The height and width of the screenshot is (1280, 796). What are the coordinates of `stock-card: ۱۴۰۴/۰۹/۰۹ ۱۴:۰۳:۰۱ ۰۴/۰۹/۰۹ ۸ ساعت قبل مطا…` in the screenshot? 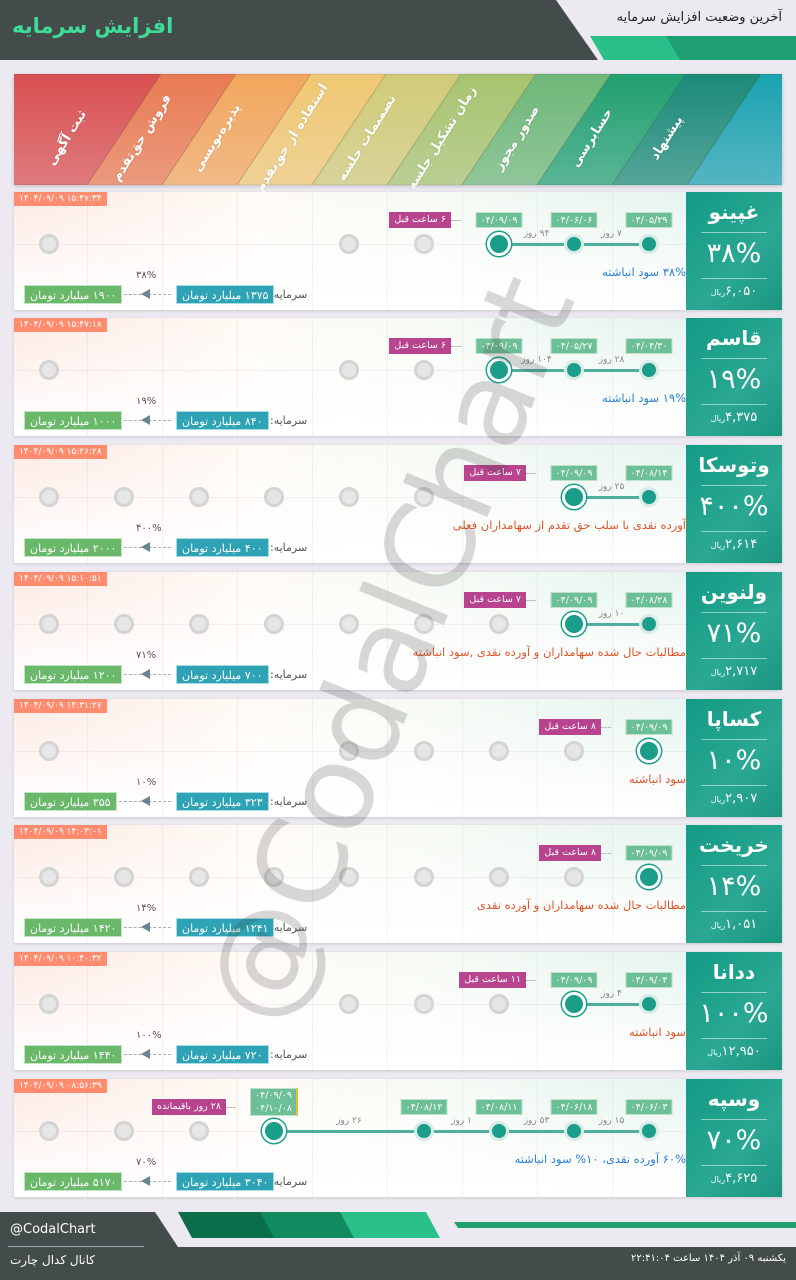 It's located at (398, 884).